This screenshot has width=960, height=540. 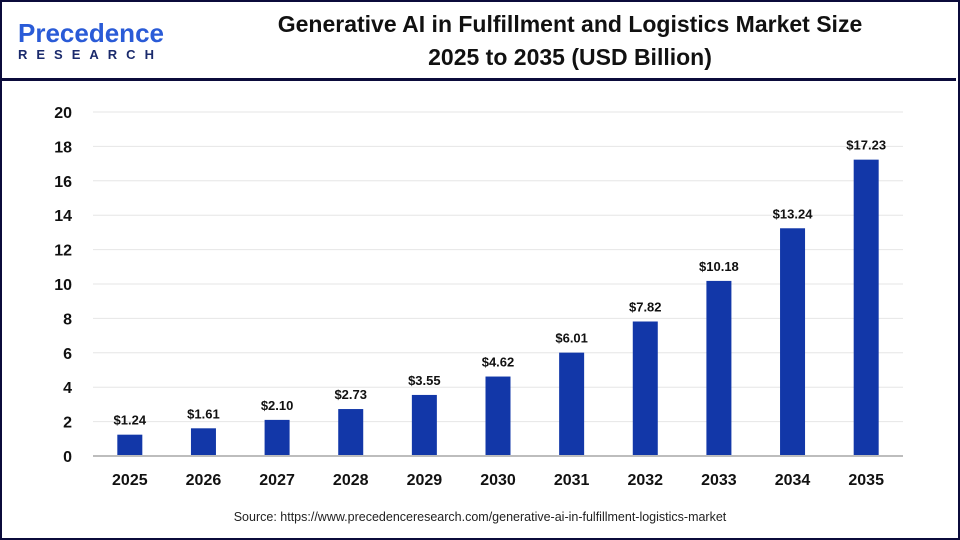 I want to click on x-tick-label: 2035, so click(x=866, y=480).